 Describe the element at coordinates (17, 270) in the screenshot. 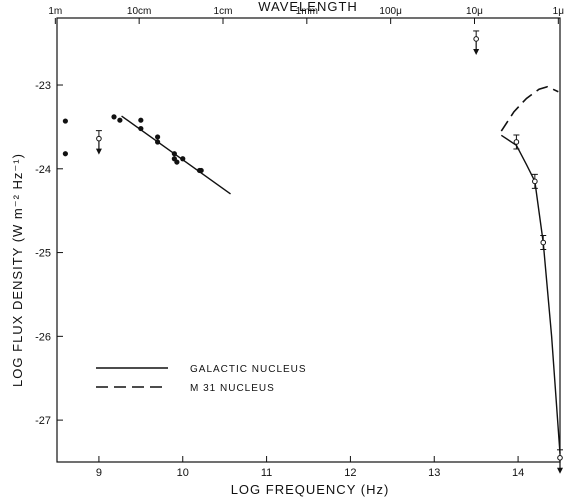

I see `y-axis-title: LOG FLUX DENSITY (W m⁻² Hz⁻¹)` at that location.